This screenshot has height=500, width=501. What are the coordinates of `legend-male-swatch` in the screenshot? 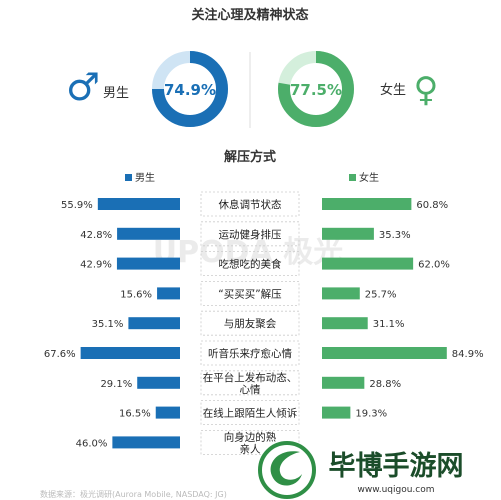 It's located at (128, 177).